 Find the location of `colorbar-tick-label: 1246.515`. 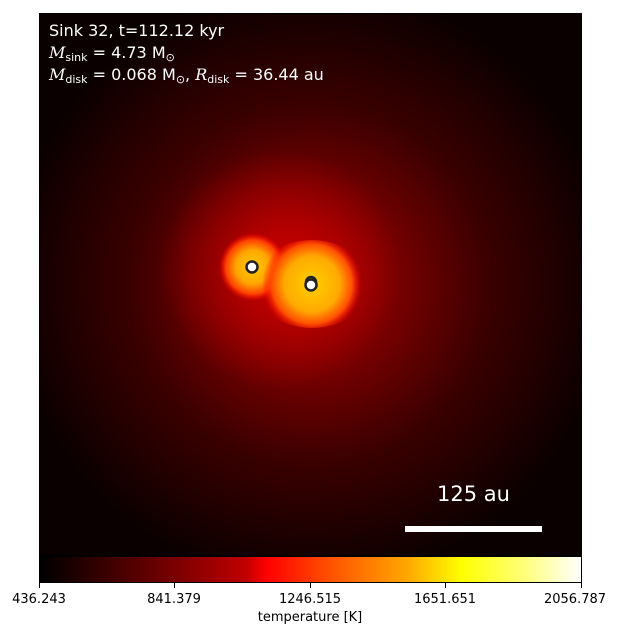

colorbar-tick-label: 1246.515 is located at coordinates (310, 599).